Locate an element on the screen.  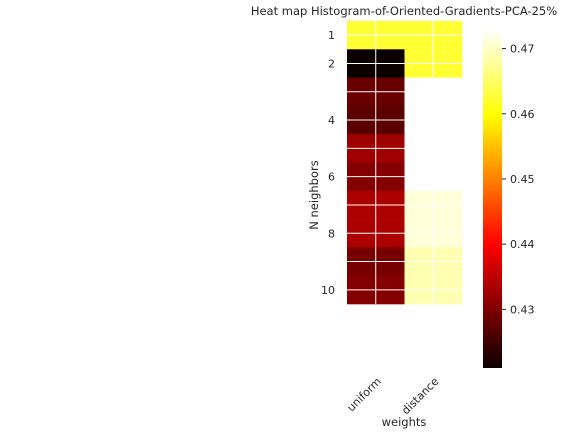
y-axis-ticks: 1 2 4 6 8 10 is located at coordinates (328, 163).